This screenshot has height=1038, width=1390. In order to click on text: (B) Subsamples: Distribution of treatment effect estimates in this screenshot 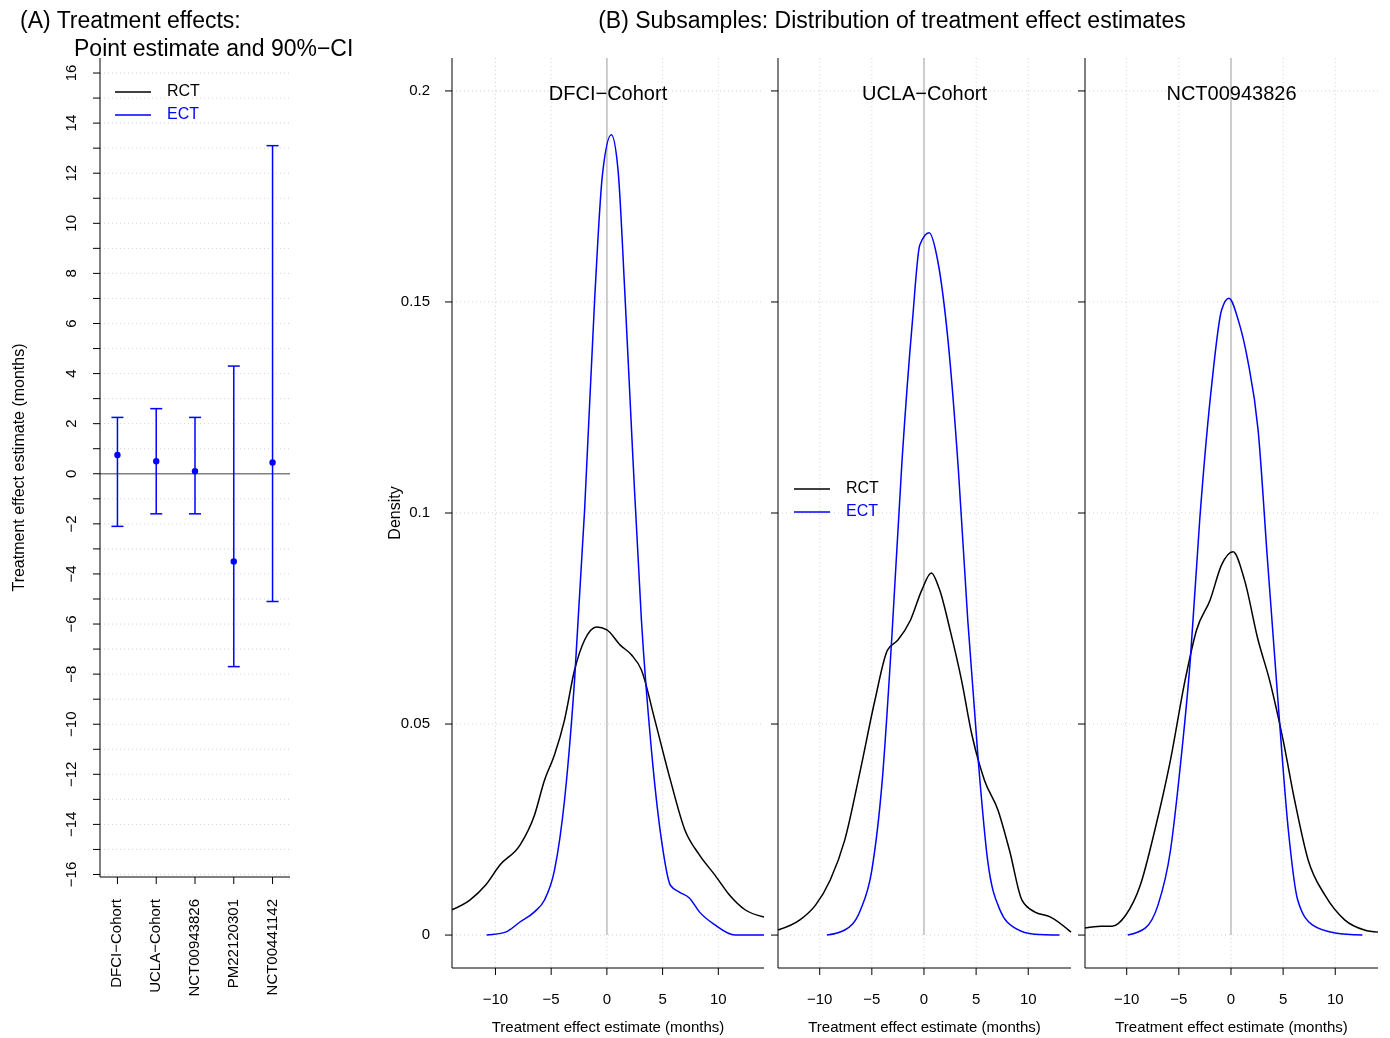, I will do `click(892, 20)`.